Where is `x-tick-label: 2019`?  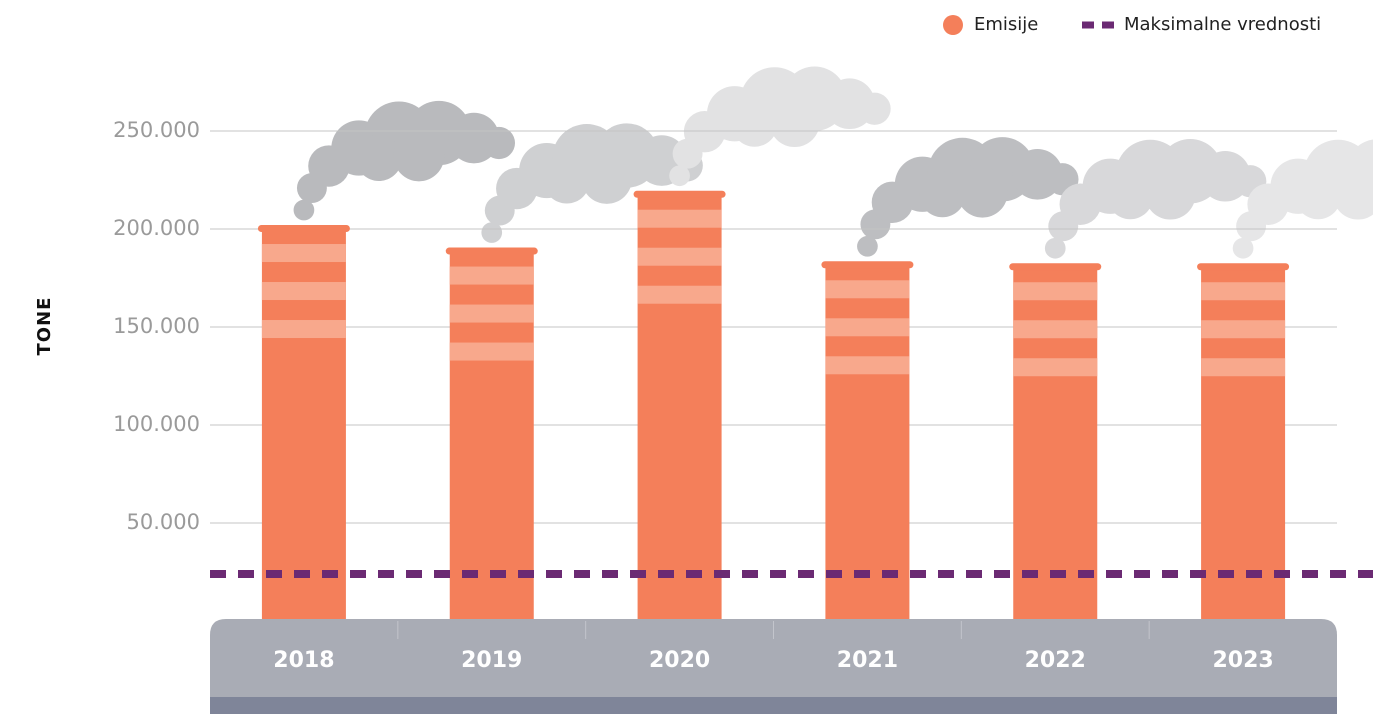
x-tick-label: 2019 is located at coordinates (491, 660).